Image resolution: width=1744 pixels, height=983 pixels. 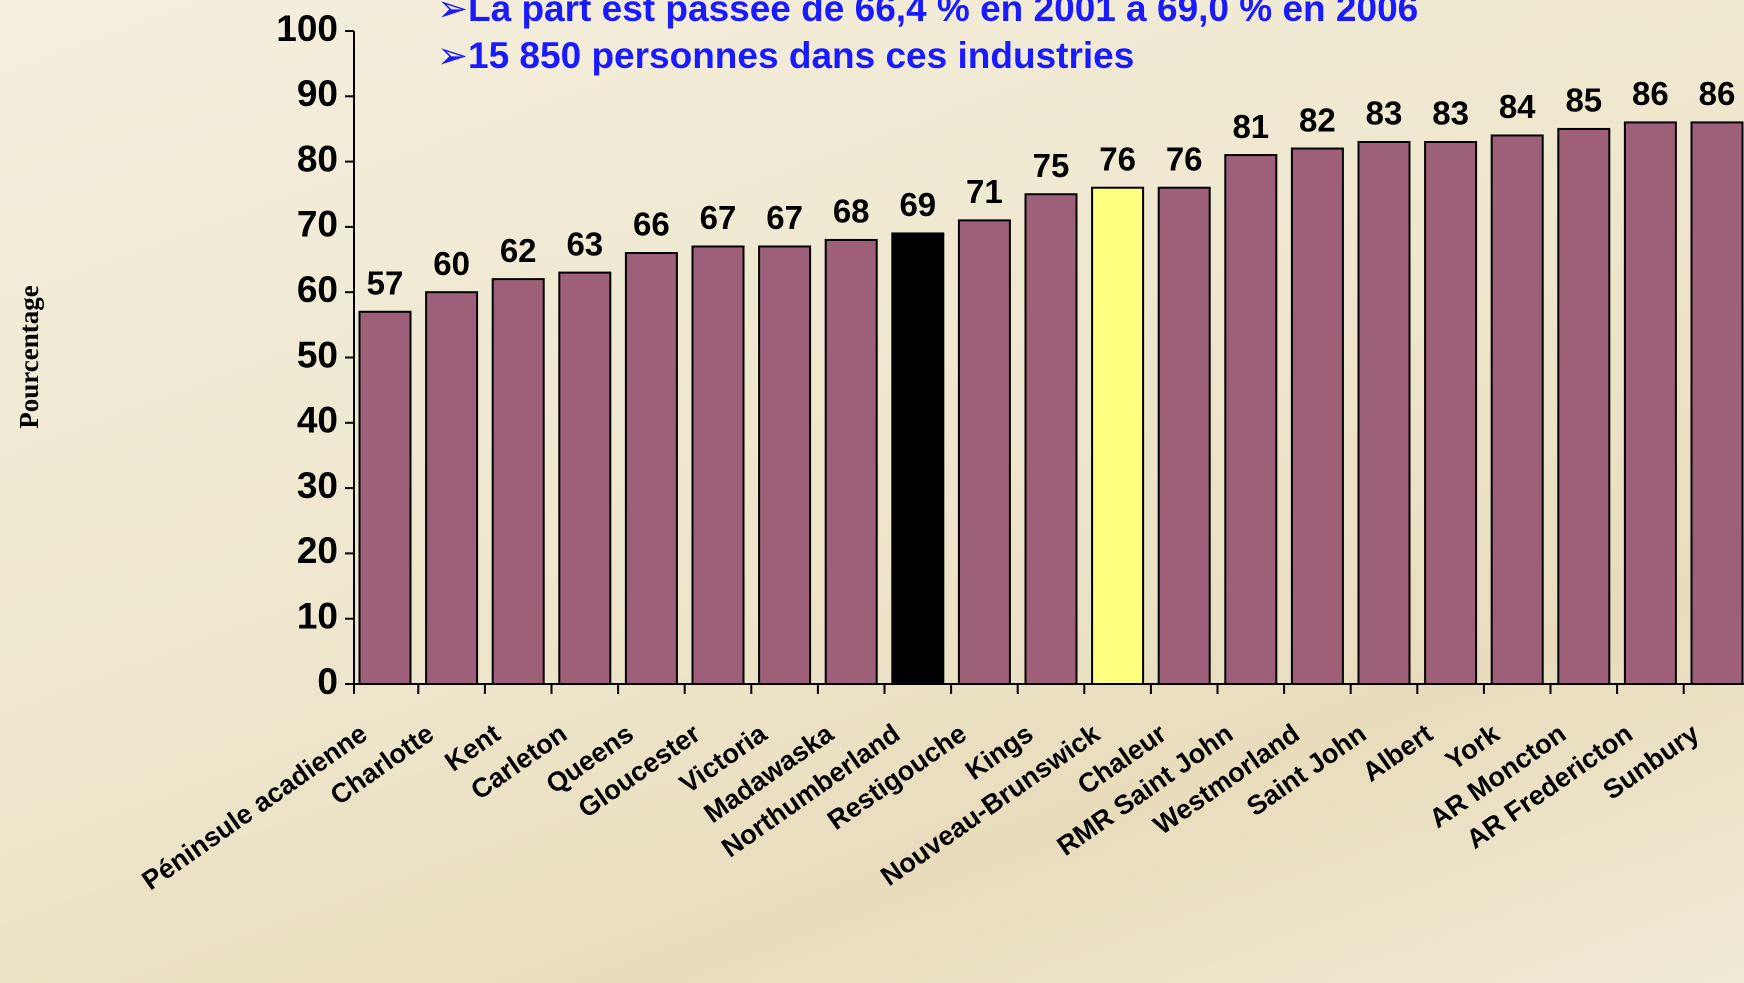 What do you see at coordinates (785, 55) in the screenshot?
I see `annotation: ➢15 850 personnes dans ces industries` at bounding box center [785, 55].